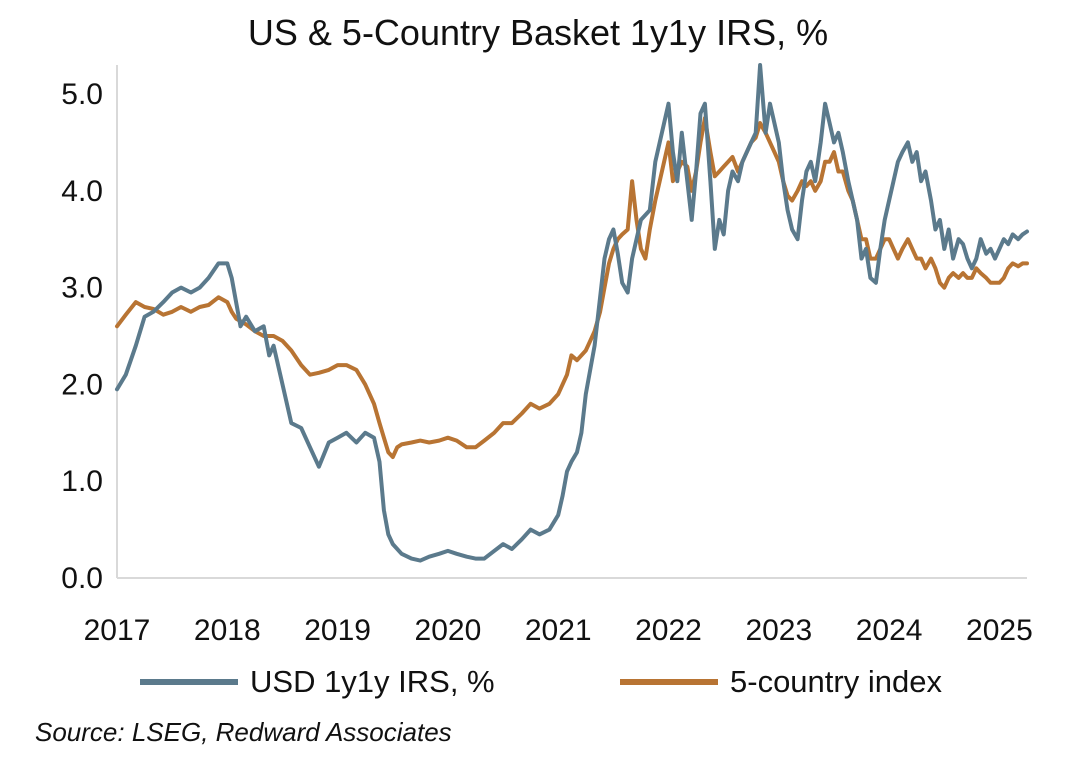 The image size is (1076, 761). I want to click on legend-label-usd: USD 1y1y IRS, %, so click(372, 681).